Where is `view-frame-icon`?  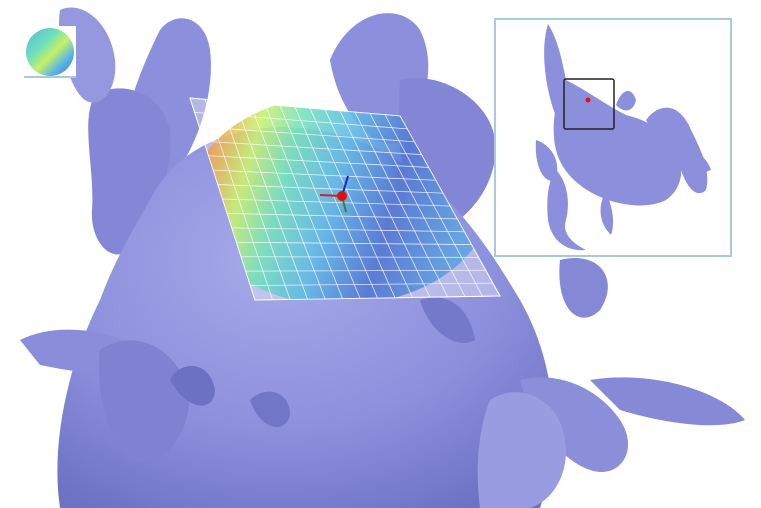
view-frame-icon is located at coordinates (589, 104).